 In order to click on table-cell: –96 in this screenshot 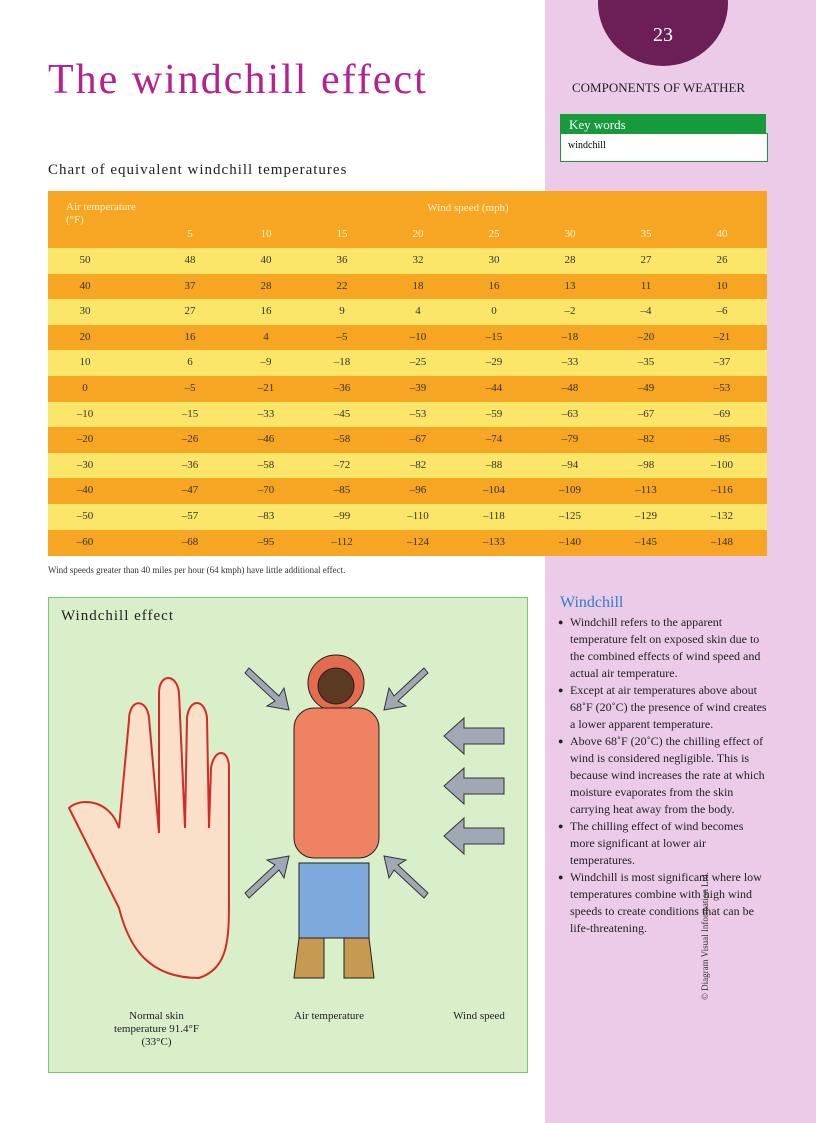, I will do `click(418, 490)`.